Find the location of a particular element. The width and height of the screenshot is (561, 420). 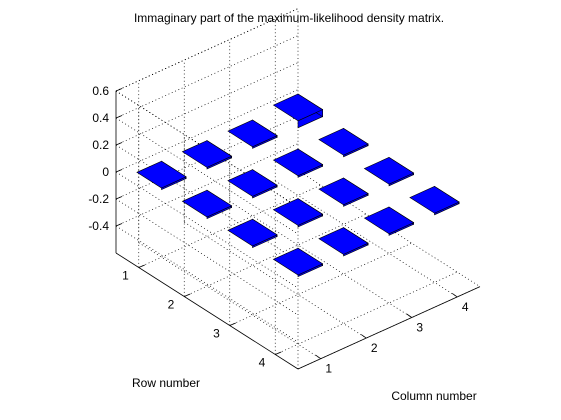

bar-r2-c3 is located at coordinates (298, 163).